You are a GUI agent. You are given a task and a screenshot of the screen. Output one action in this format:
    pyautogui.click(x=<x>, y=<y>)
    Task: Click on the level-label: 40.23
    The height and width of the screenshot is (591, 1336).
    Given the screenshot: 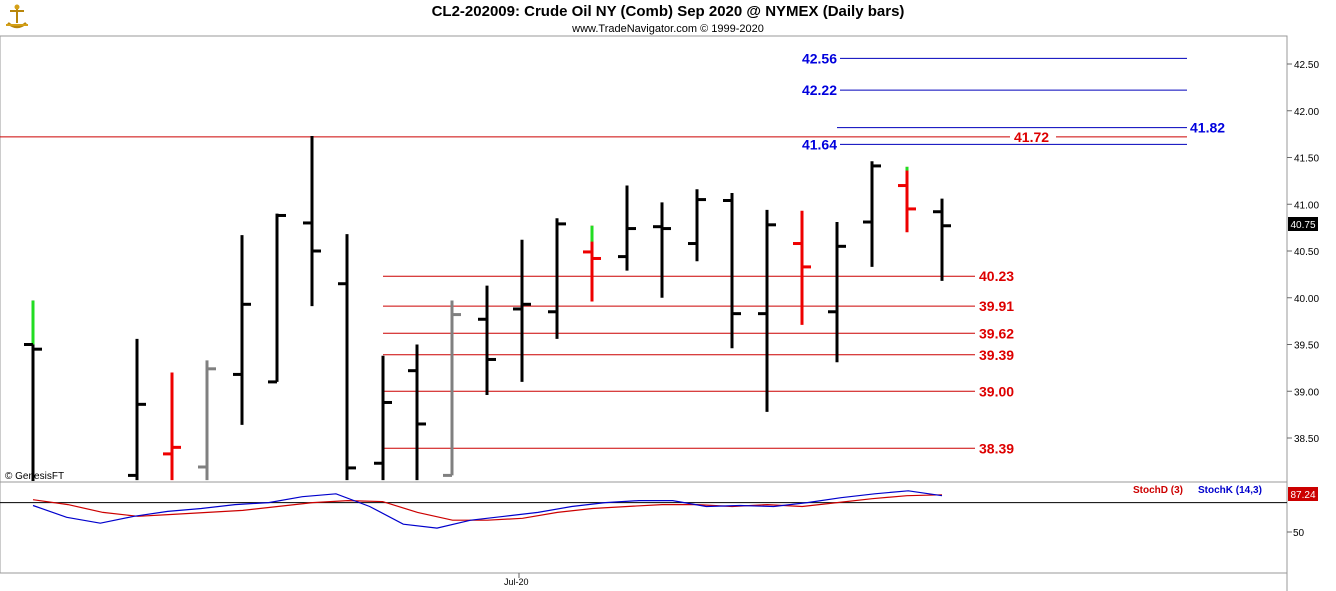 What is the action you would take?
    pyautogui.click(x=996, y=276)
    